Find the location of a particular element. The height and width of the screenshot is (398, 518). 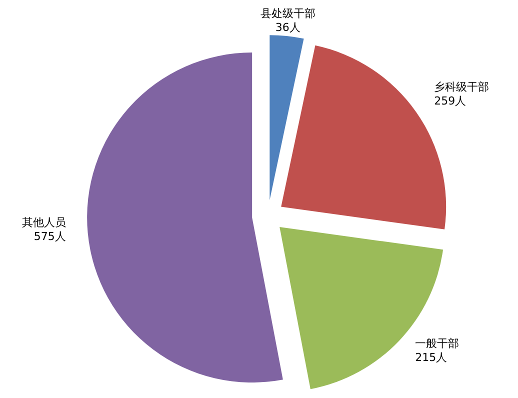

data-label: 36人 is located at coordinates (287, 27).